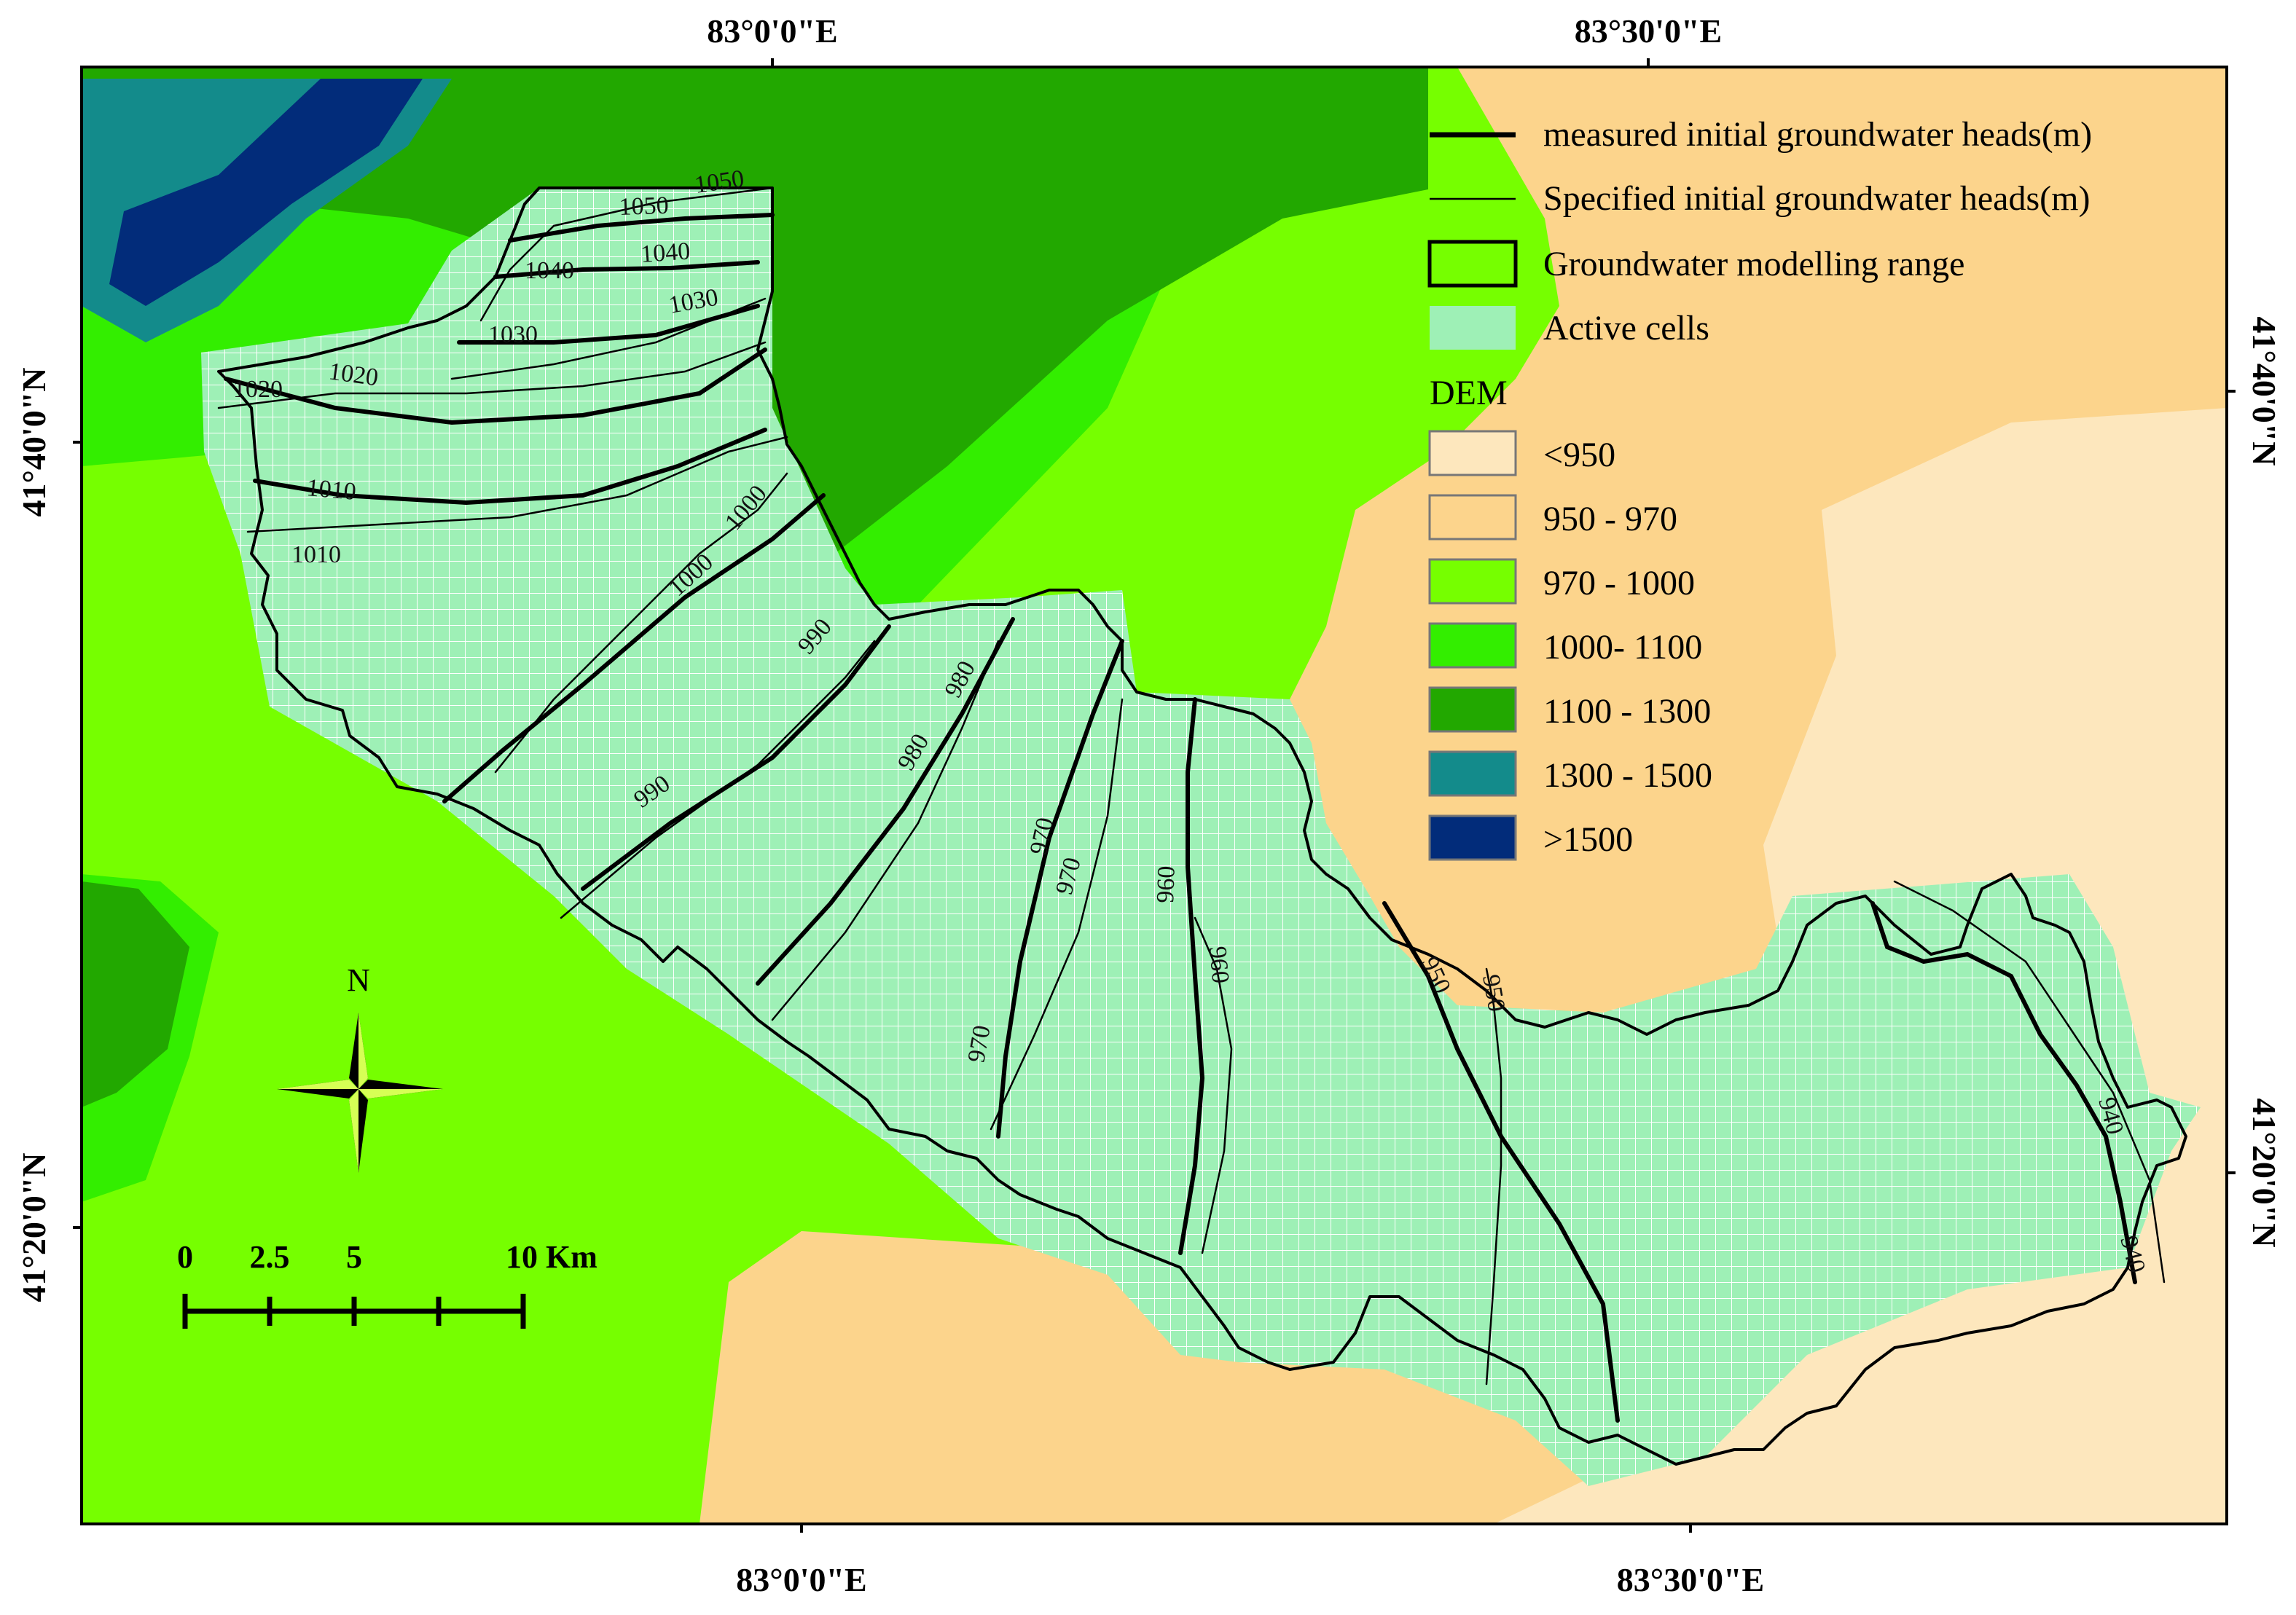  Describe the element at coordinates (1472, 264) in the screenshot. I see `legend-symbol-modelling-range` at that location.